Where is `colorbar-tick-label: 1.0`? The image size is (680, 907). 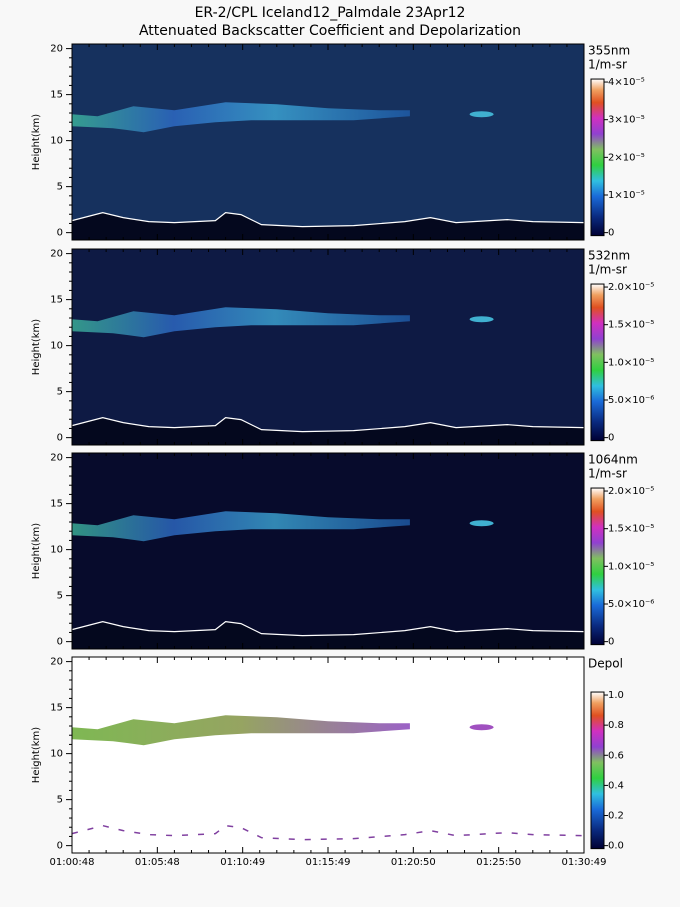
colorbar-tick-label: 1.0 is located at coordinates (616, 695).